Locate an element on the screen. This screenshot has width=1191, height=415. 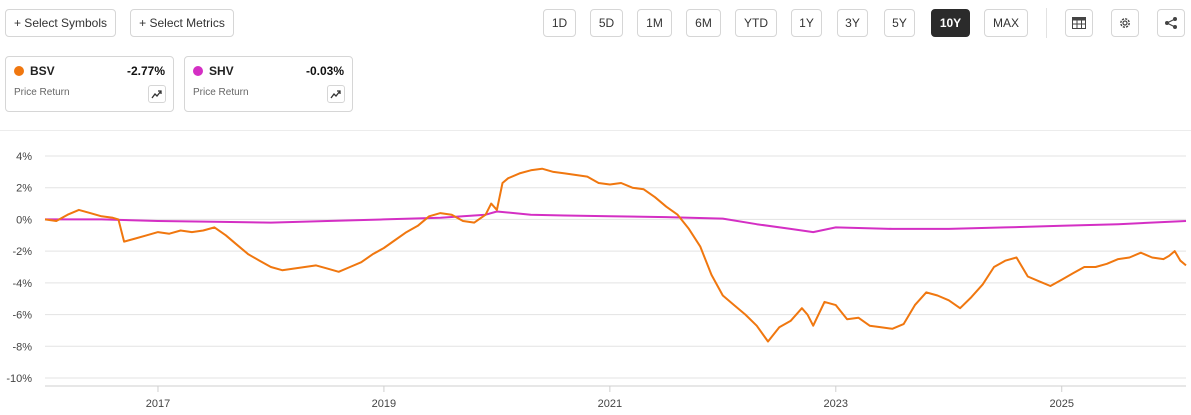
range-ytd-button: YTD is located at coordinates (756, 23).